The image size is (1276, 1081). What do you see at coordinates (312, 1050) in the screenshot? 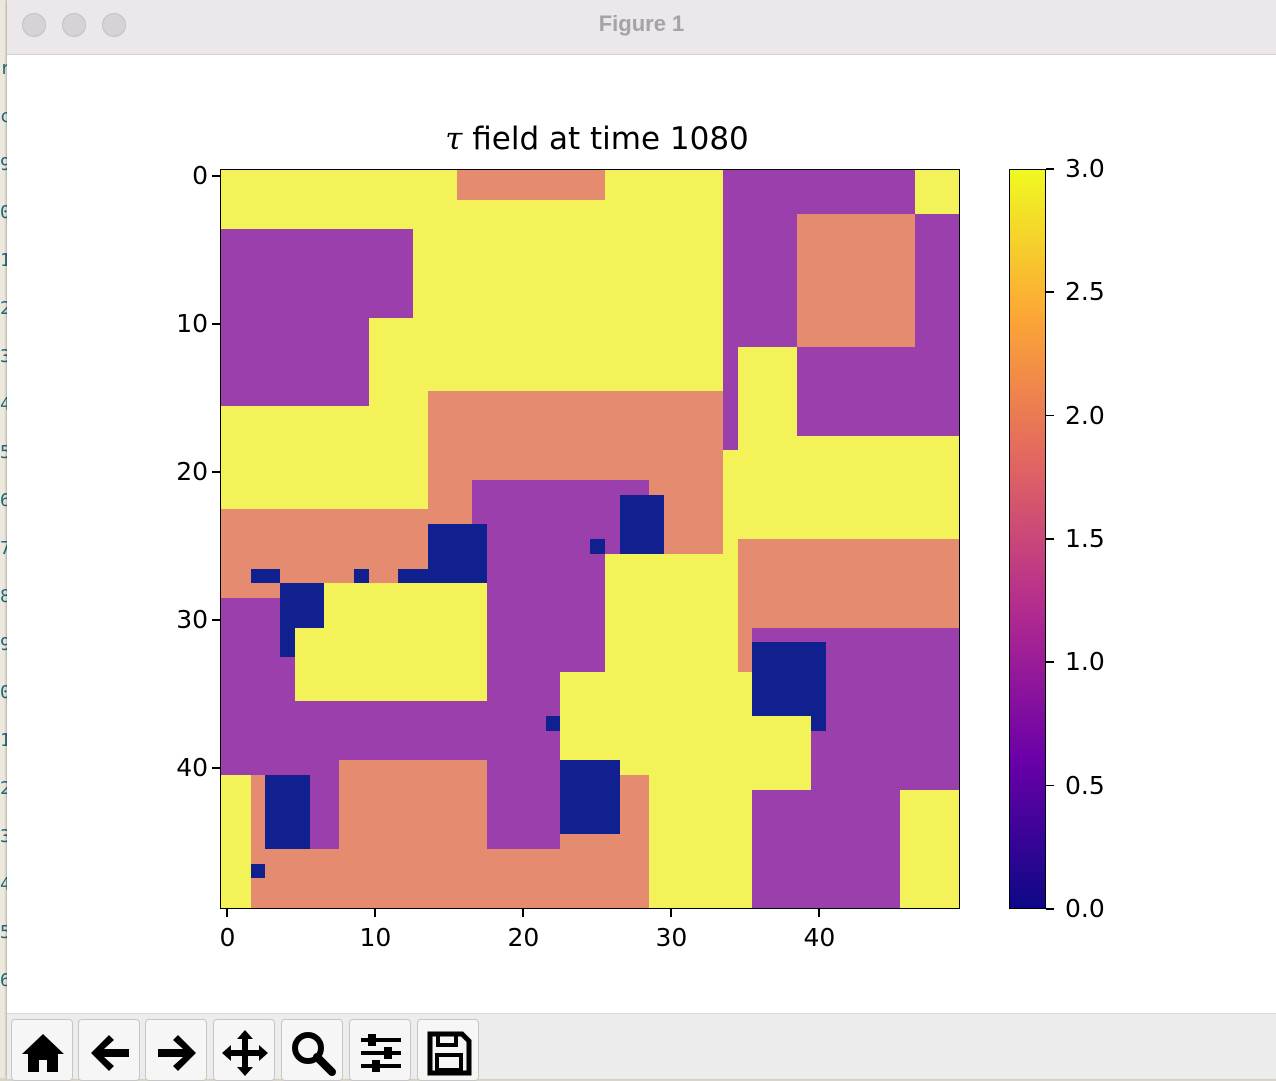
I see `zoom-button` at bounding box center [312, 1050].